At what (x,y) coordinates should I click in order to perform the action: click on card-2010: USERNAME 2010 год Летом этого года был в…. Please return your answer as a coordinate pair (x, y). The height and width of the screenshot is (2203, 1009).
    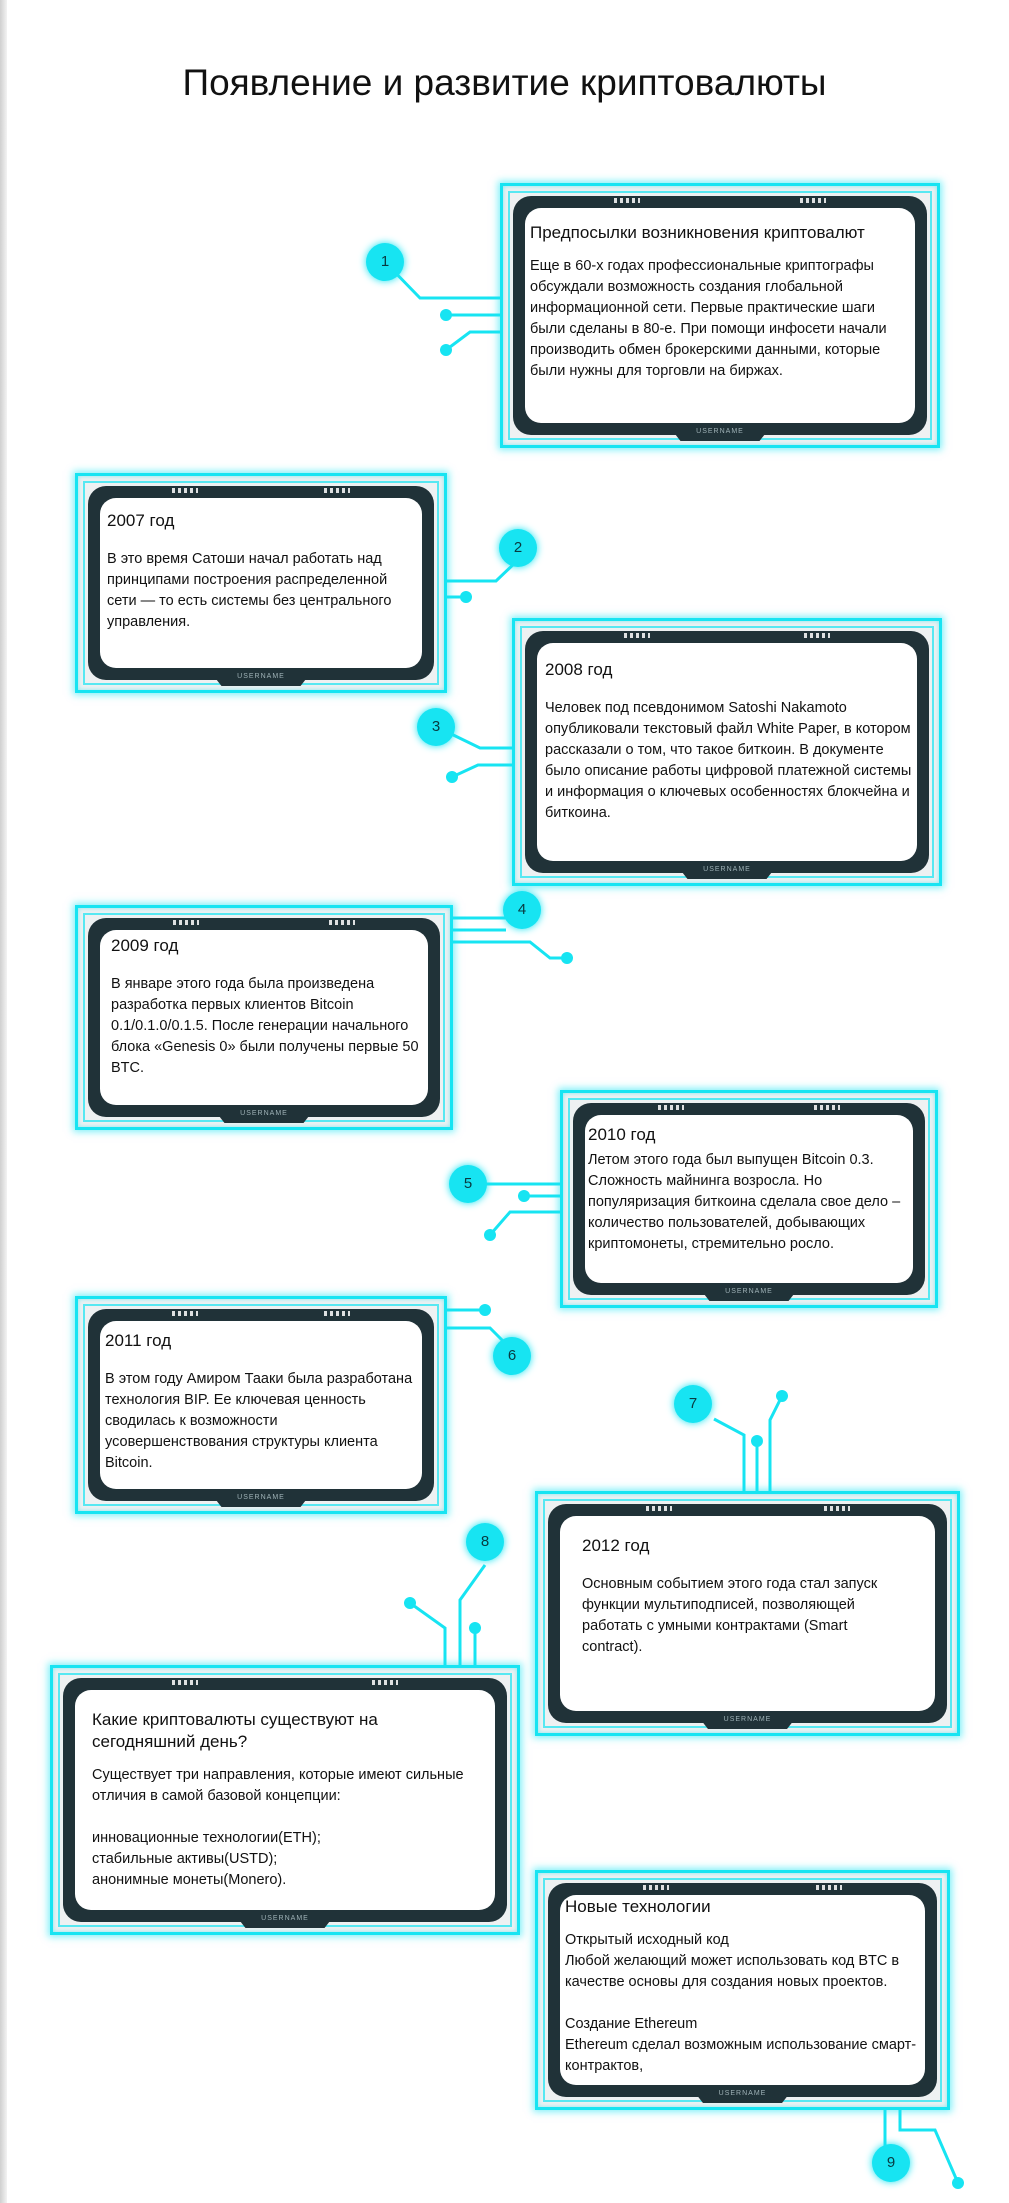
    Looking at the image, I should click on (749, 1199).